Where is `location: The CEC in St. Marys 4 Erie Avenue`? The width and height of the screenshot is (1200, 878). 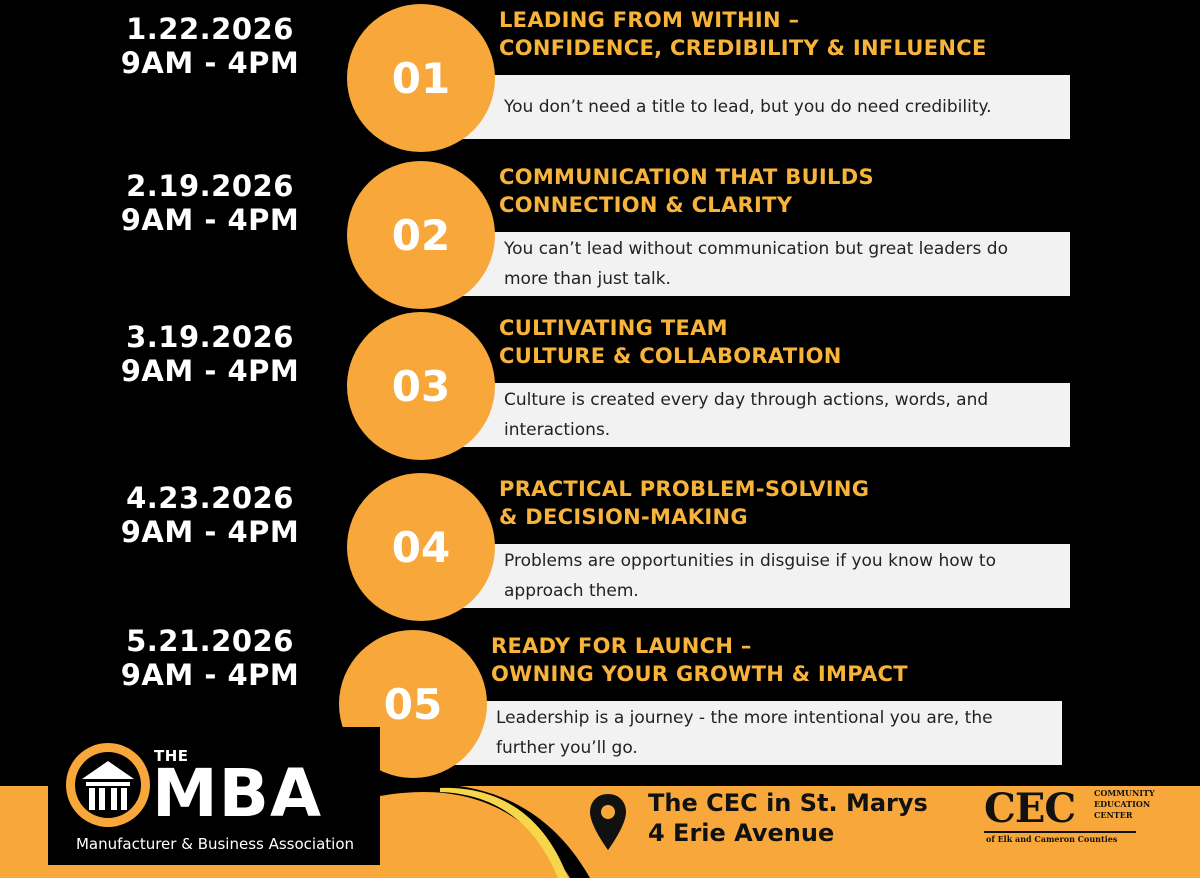
location: The CEC in St. Marys 4 Erie Avenue is located at coordinates (788, 818).